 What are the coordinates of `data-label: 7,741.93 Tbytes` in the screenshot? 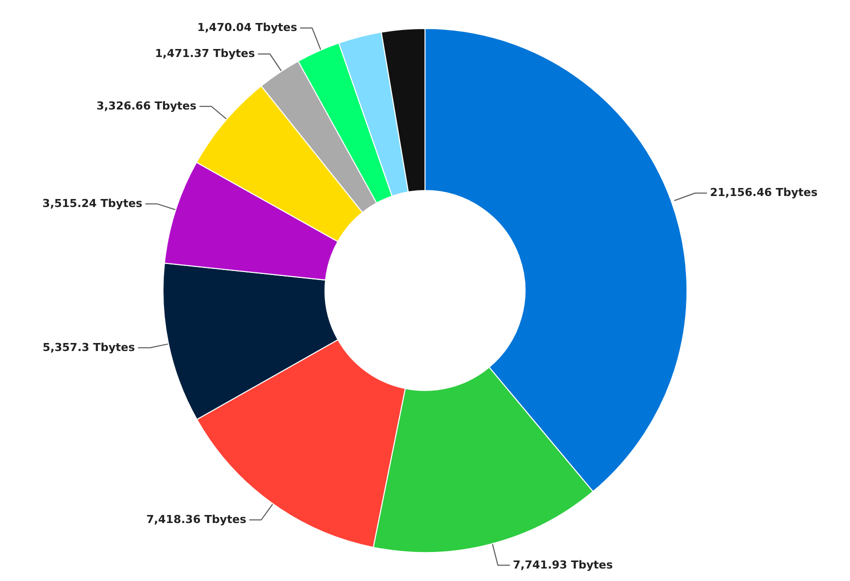 It's located at (563, 565).